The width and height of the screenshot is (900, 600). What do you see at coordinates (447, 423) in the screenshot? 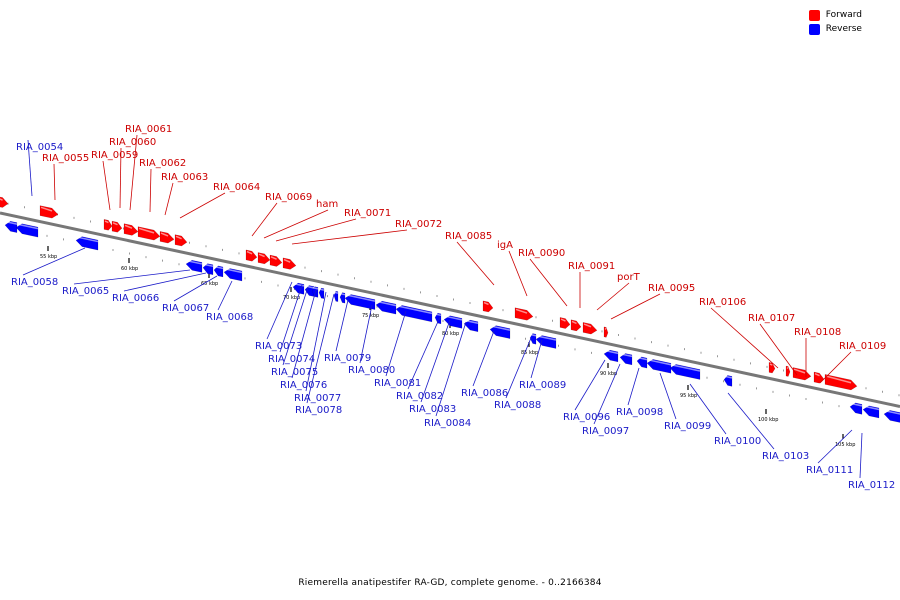
I see `reverse-gene-label: RIA_0084` at bounding box center [447, 423].